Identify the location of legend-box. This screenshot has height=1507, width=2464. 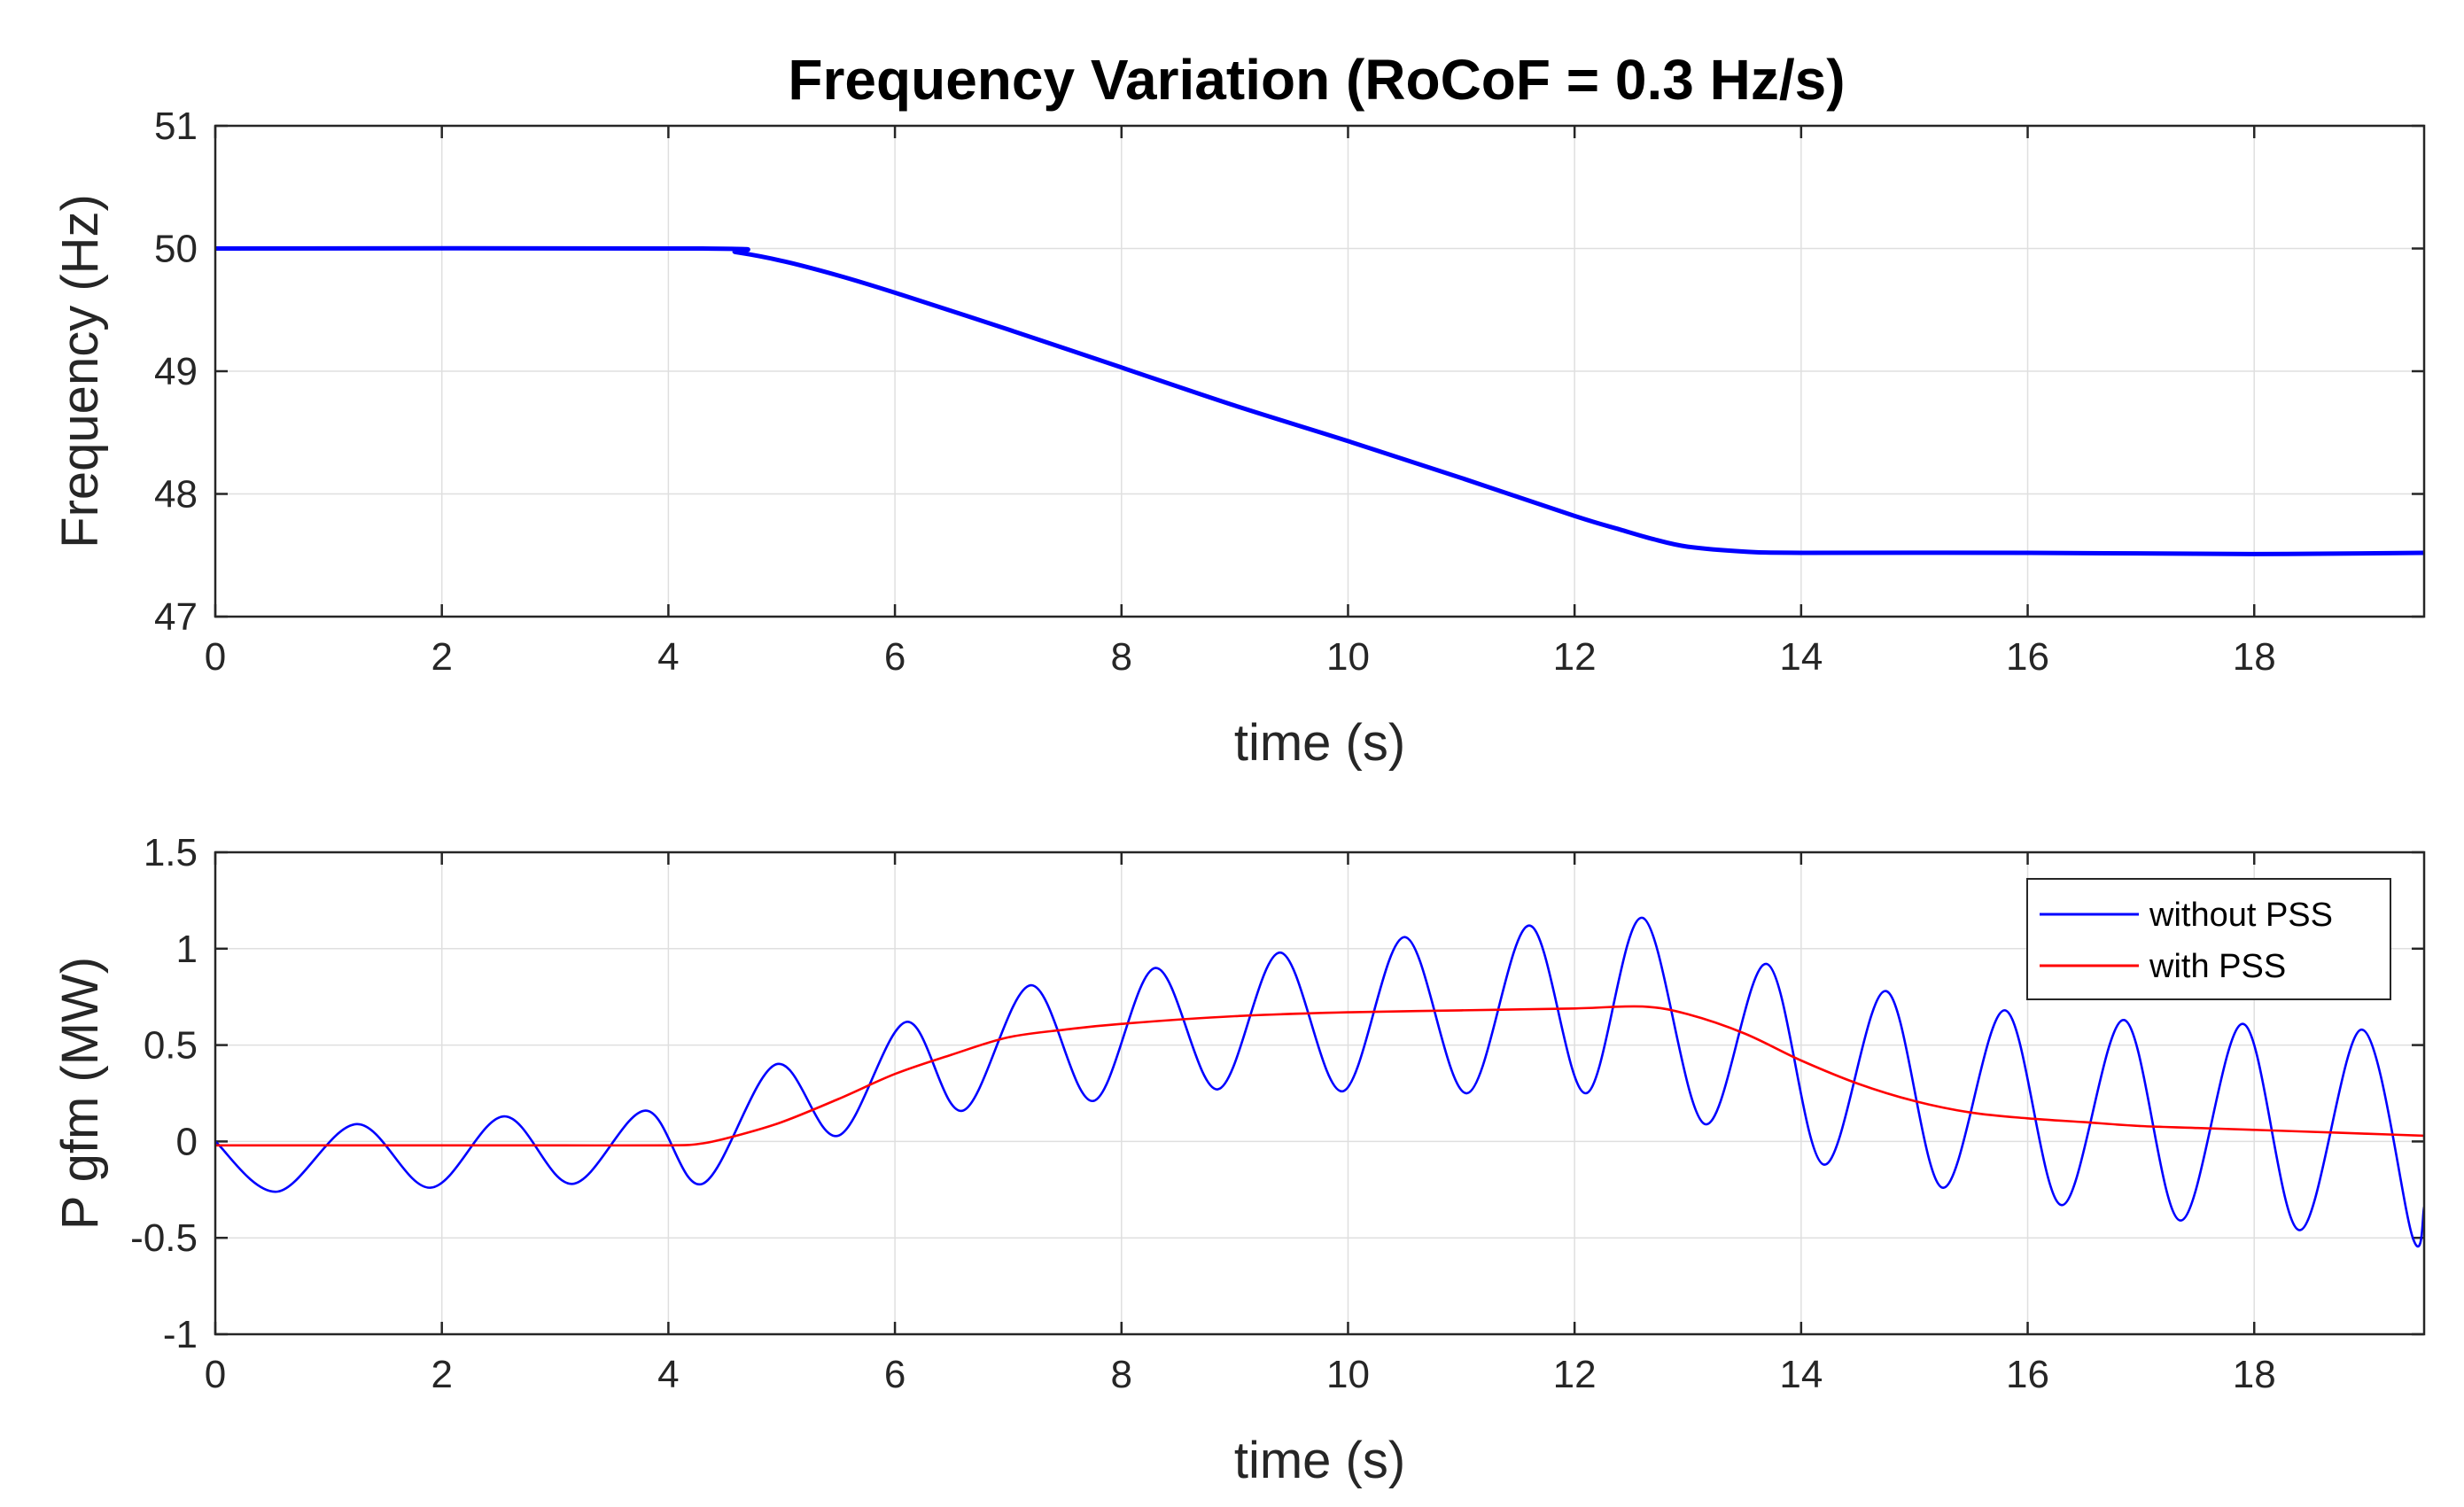
(2208, 939).